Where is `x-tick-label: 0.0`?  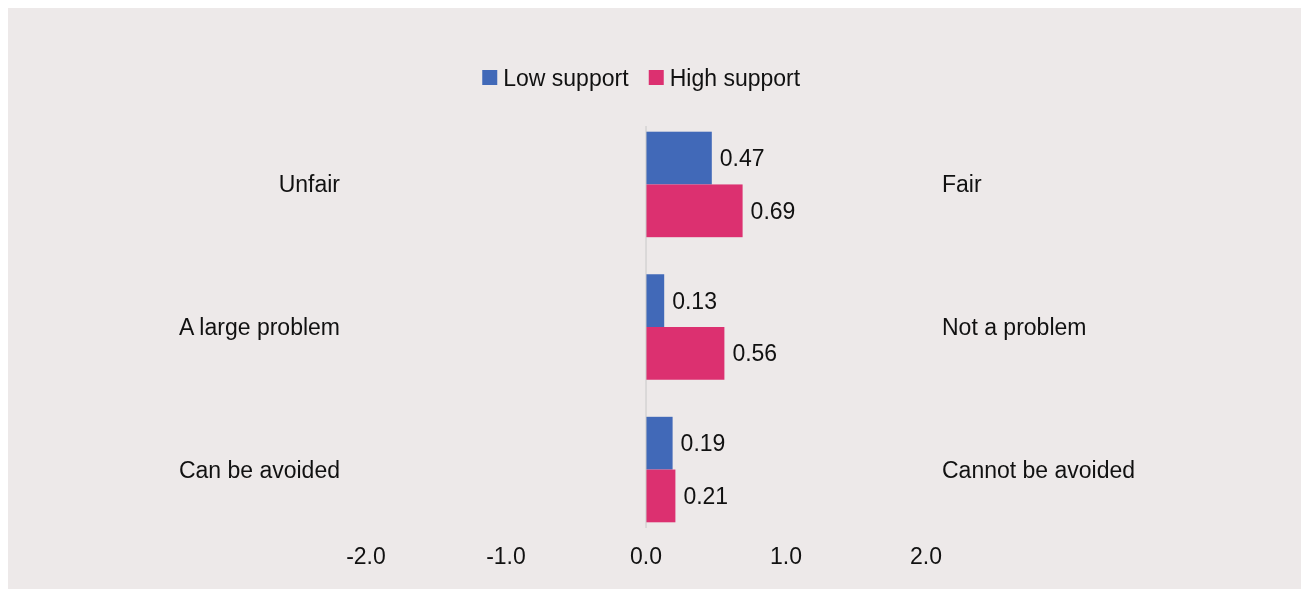
x-tick-label: 0.0 is located at coordinates (646, 556).